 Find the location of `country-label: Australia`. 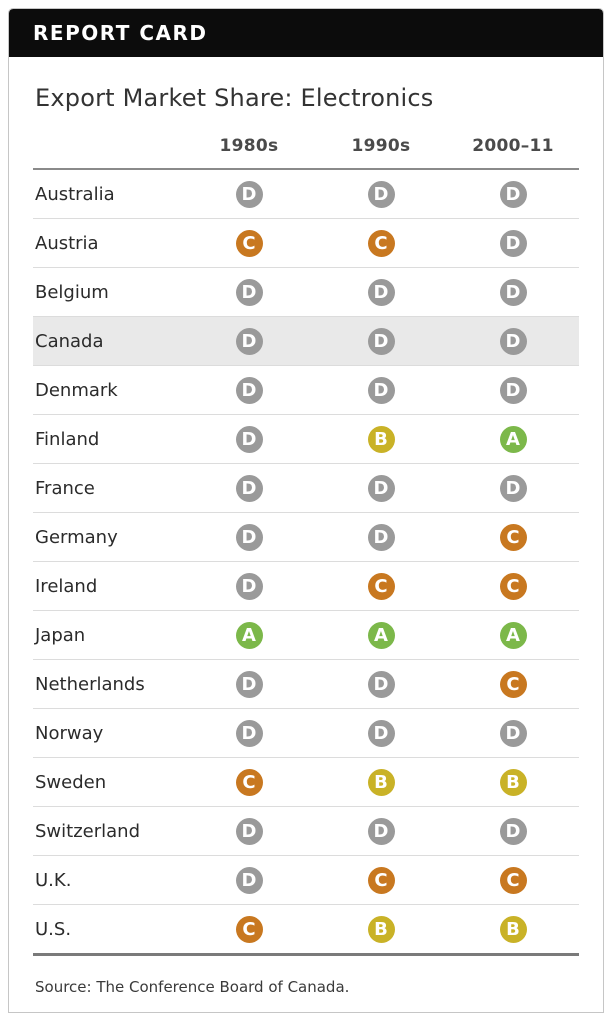

country-label: Australia is located at coordinates (75, 194).